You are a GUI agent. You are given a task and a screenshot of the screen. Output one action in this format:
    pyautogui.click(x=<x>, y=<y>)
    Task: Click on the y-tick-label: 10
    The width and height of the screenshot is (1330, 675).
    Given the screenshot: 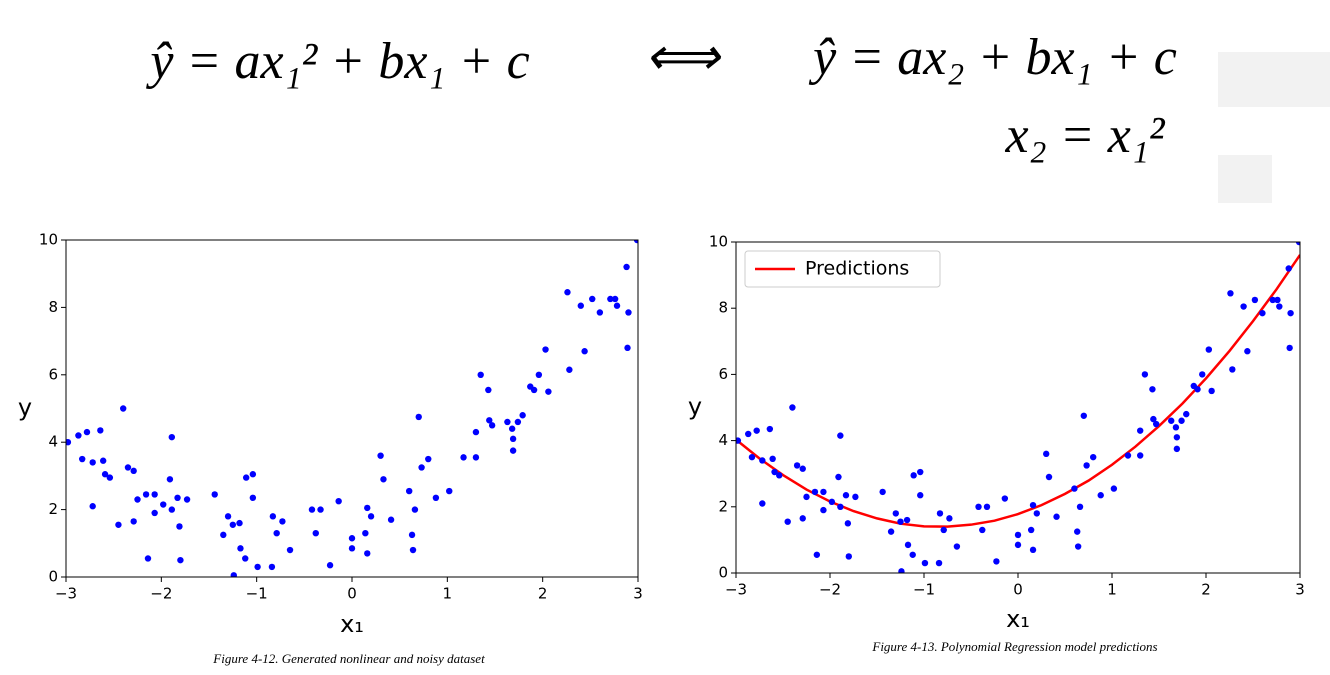 What is the action you would take?
    pyautogui.click(x=48, y=240)
    